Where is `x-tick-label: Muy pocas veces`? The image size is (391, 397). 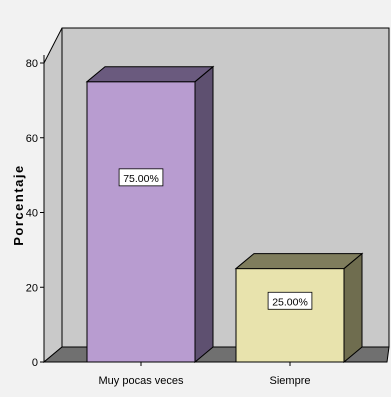
x-tick-label: Muy pocas veces is located at coordinates (141, 381).